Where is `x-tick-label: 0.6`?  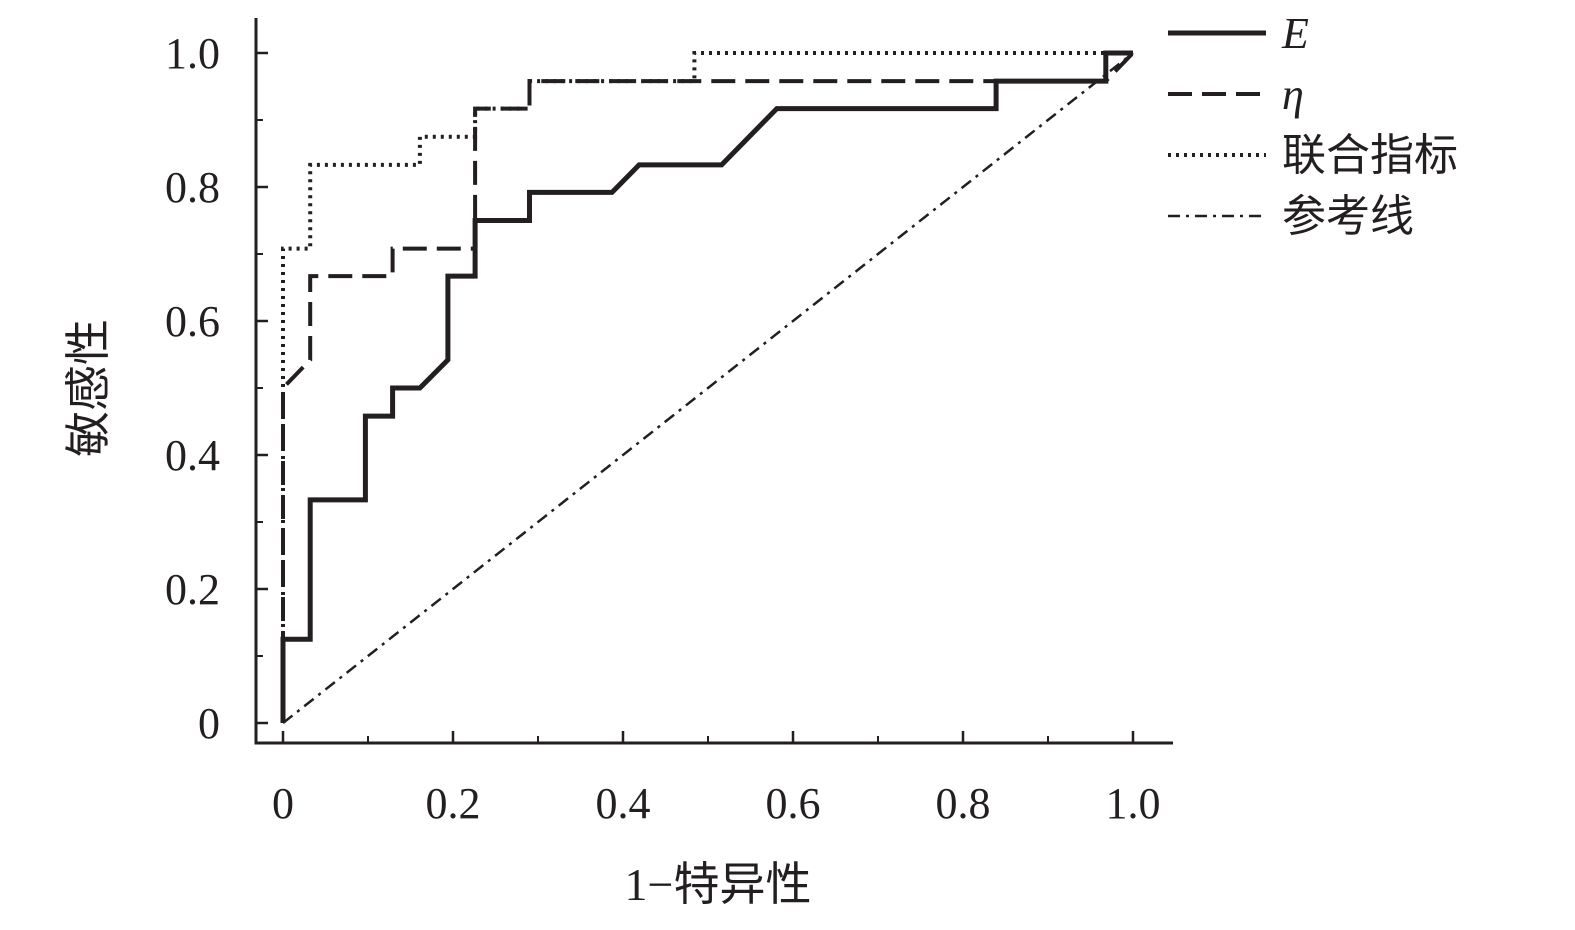 x-tick-label: 0.6 is located at coordinates (793, 803).